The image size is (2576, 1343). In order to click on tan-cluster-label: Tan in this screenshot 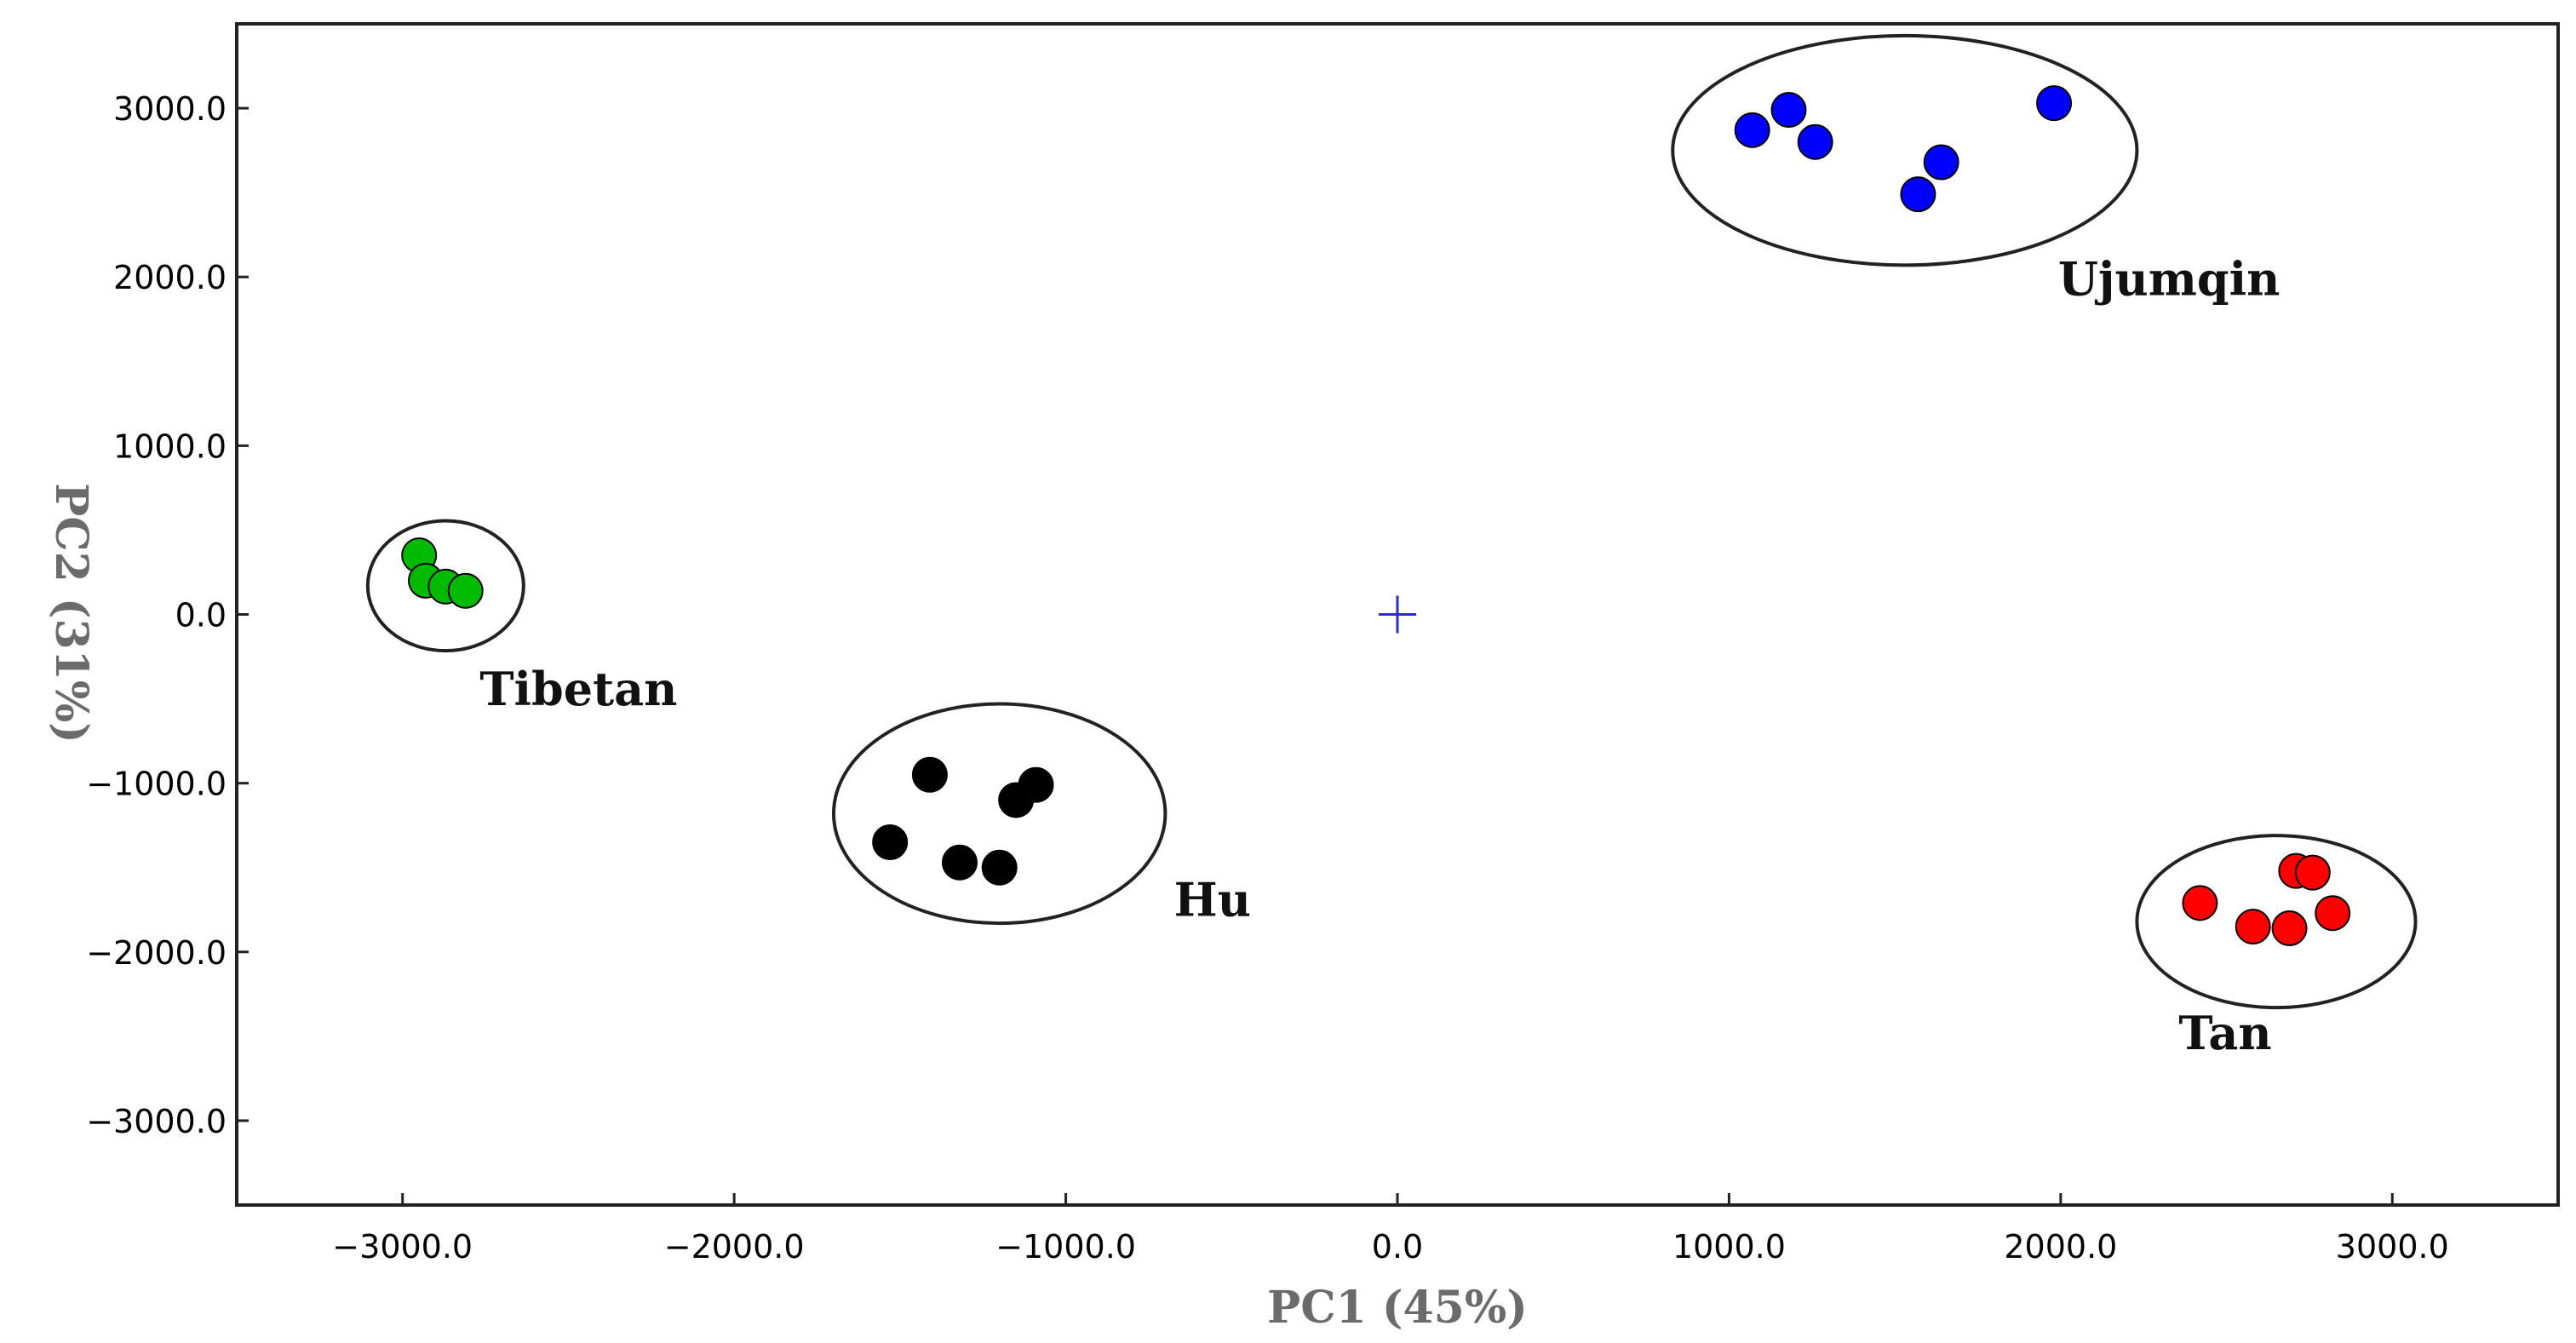, I will do `click(2224, 1033)`.